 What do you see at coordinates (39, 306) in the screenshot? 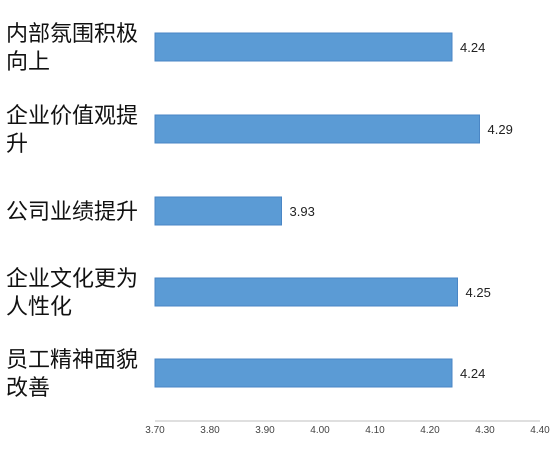
I see `category-label: 人性化` at bounding box center [39, 306].